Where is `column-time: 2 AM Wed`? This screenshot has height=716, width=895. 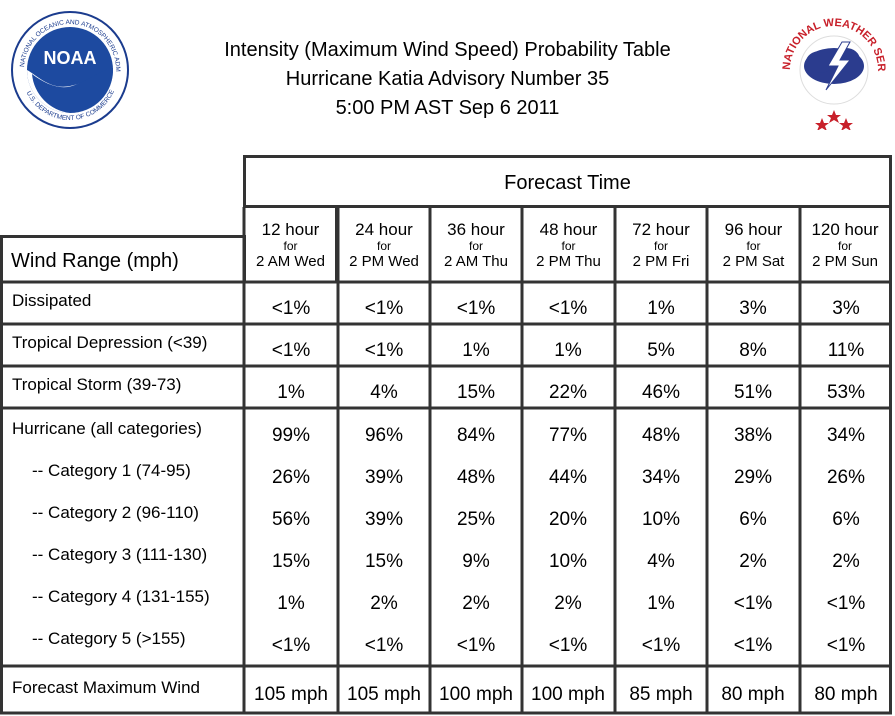
column-time: 2 AM Wed is located at coordinates (290, 261).